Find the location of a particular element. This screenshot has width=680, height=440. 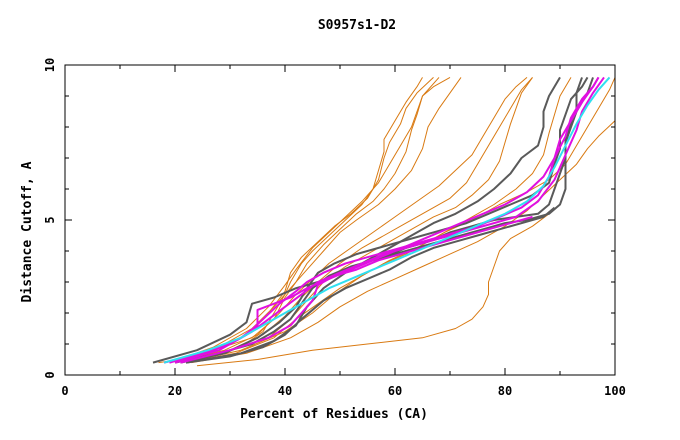

x-tick-label: 0 is located at coordinates (64, 391).